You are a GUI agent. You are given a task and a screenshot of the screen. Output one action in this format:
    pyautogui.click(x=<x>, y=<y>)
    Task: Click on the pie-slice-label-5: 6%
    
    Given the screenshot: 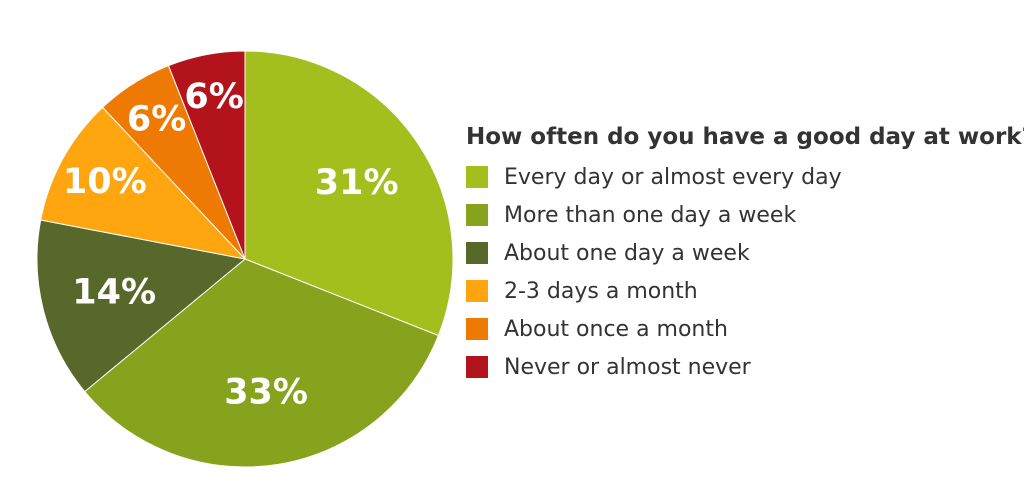 What is the action you would take?
    pyautogui.click(x=156, y=120)
    